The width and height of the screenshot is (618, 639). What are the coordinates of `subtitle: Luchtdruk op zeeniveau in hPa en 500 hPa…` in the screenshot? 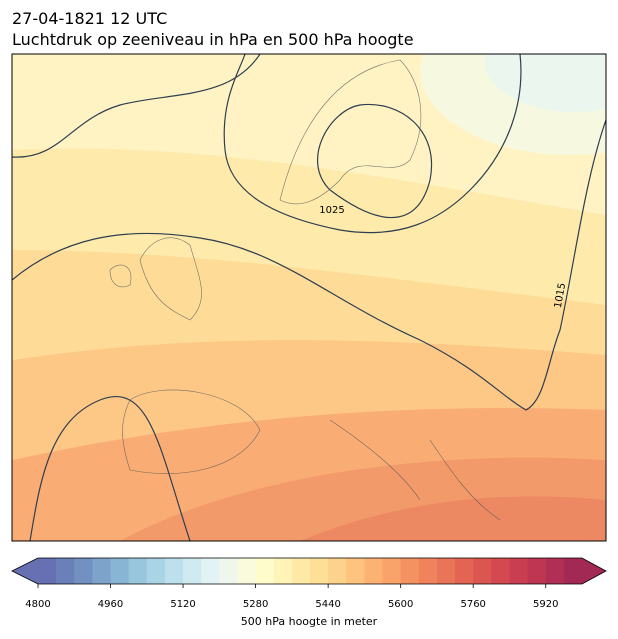 It's located at (213, 39).